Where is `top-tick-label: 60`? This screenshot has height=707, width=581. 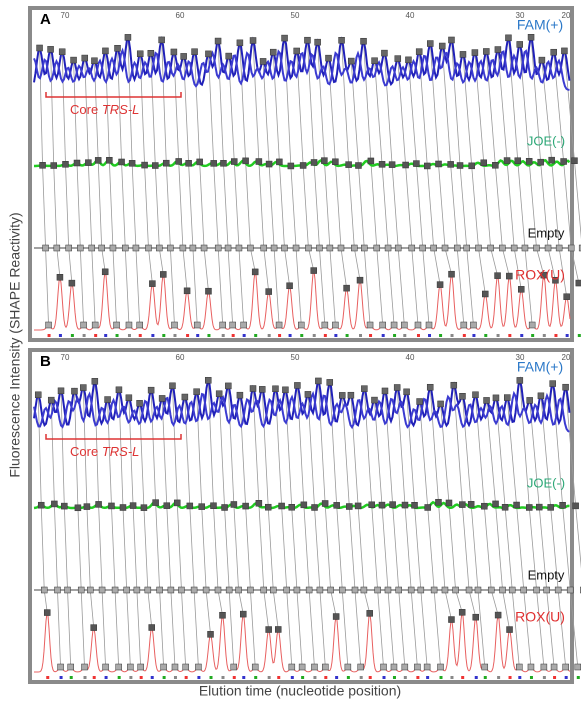 top-tick-label: 60 is located at coordinates (180, 357).